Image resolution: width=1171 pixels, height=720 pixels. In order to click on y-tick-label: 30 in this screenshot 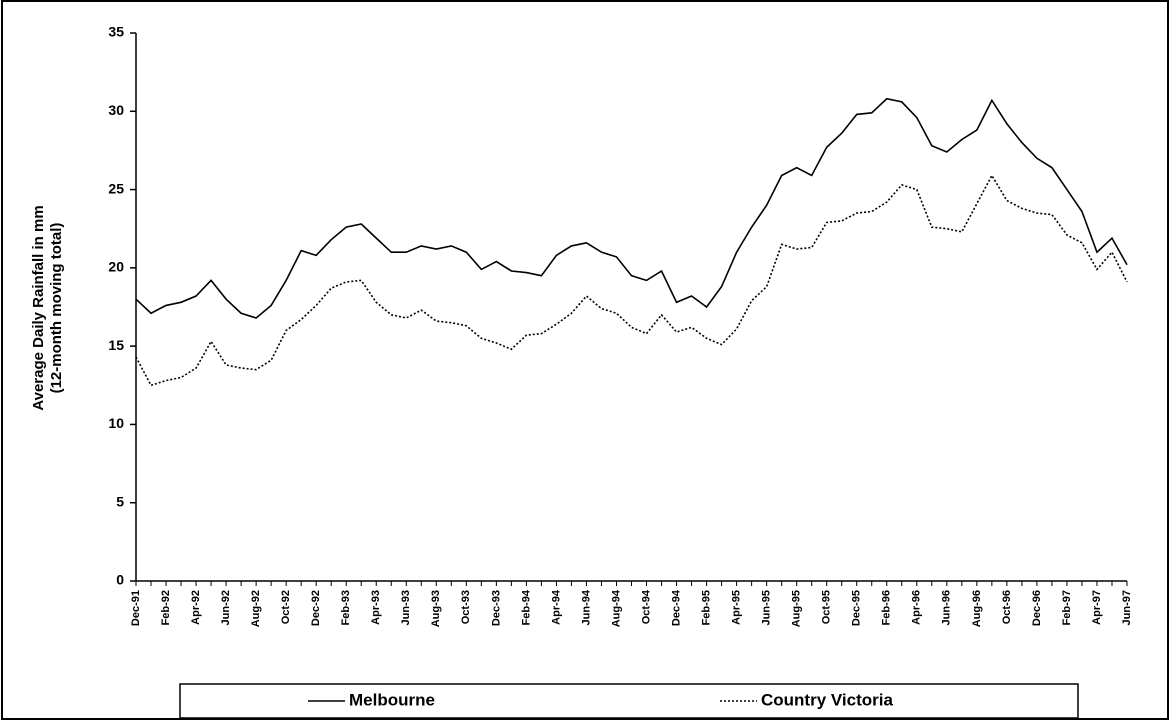, I will do `click(116, 110)`.